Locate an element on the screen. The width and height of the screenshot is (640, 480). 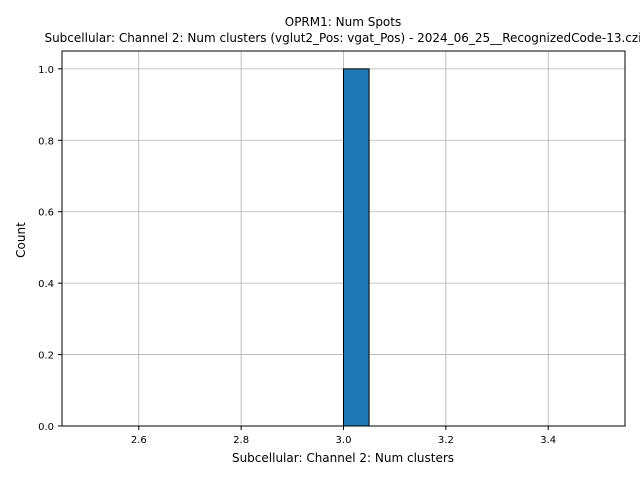
histogram-bar is located at coordinates (356, 247).